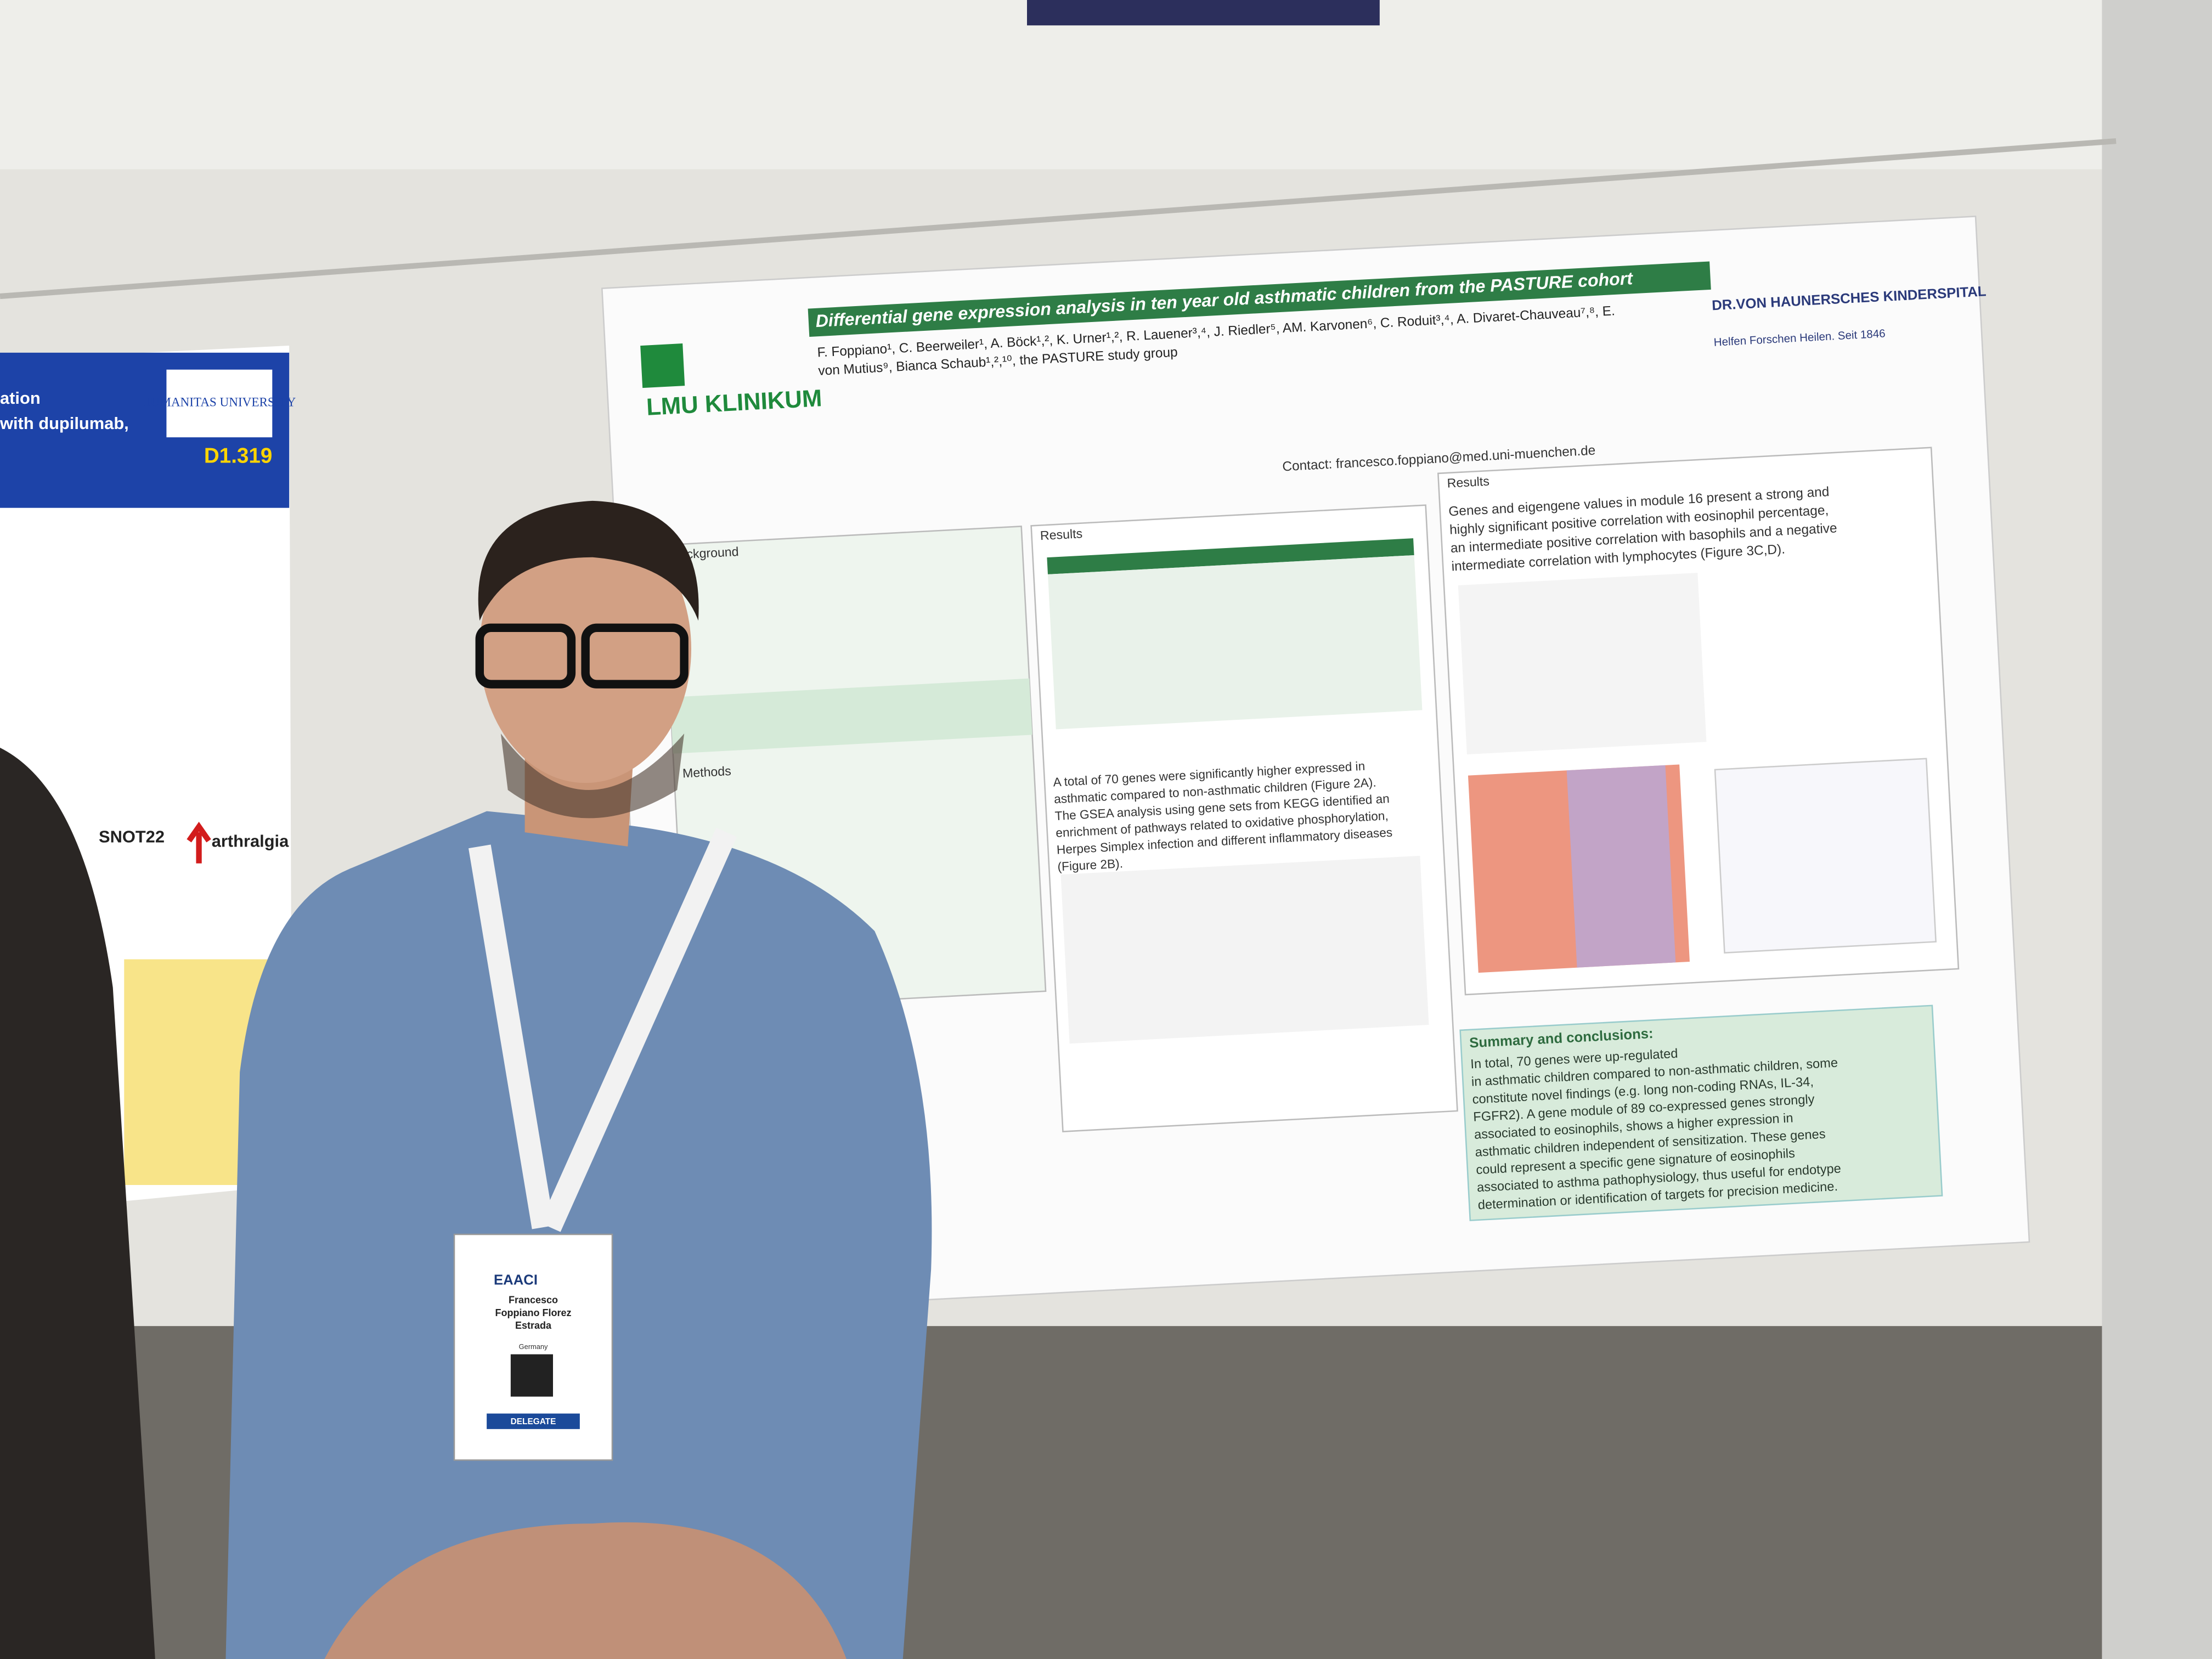  What do you see at coordinates (1058, 219) in the screenshot?
I see `panel-edge` at bounding box center [1058, 219].